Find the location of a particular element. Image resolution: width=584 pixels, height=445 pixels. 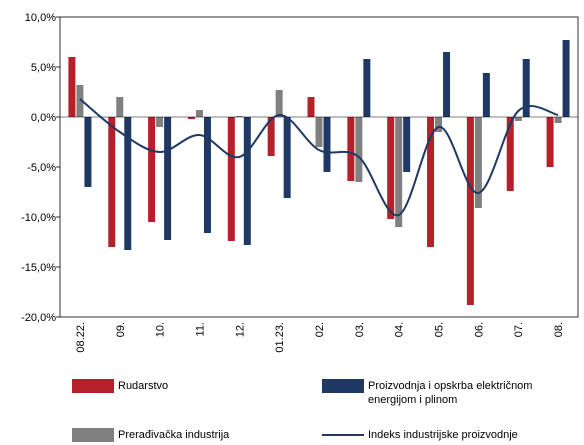

x-tick-label: 01.23. is located at coordinates (280, 337).